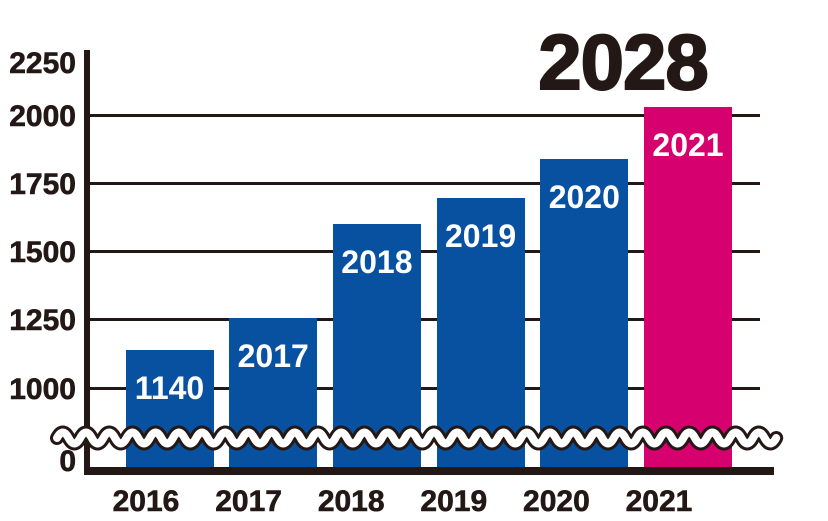  I want to click on bar-2016: 1140, so click(169, 408).